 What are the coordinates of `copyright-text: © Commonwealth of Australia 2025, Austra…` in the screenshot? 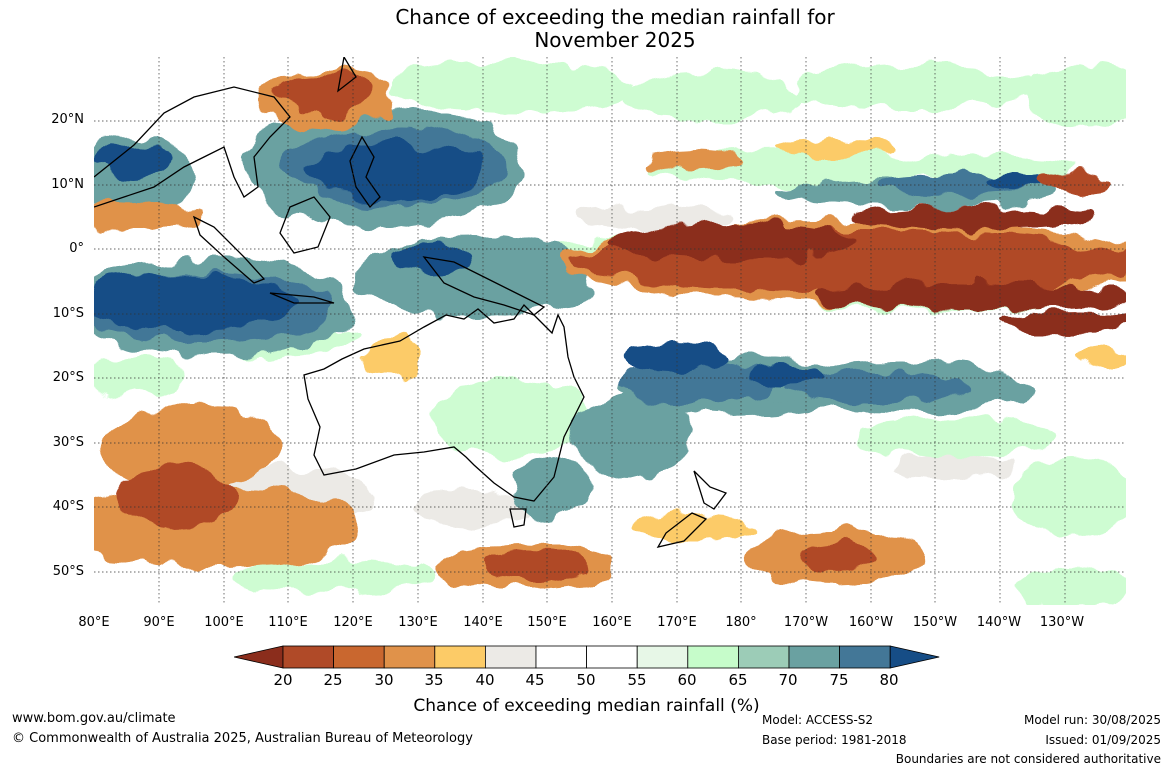 It's located at (242, 738).